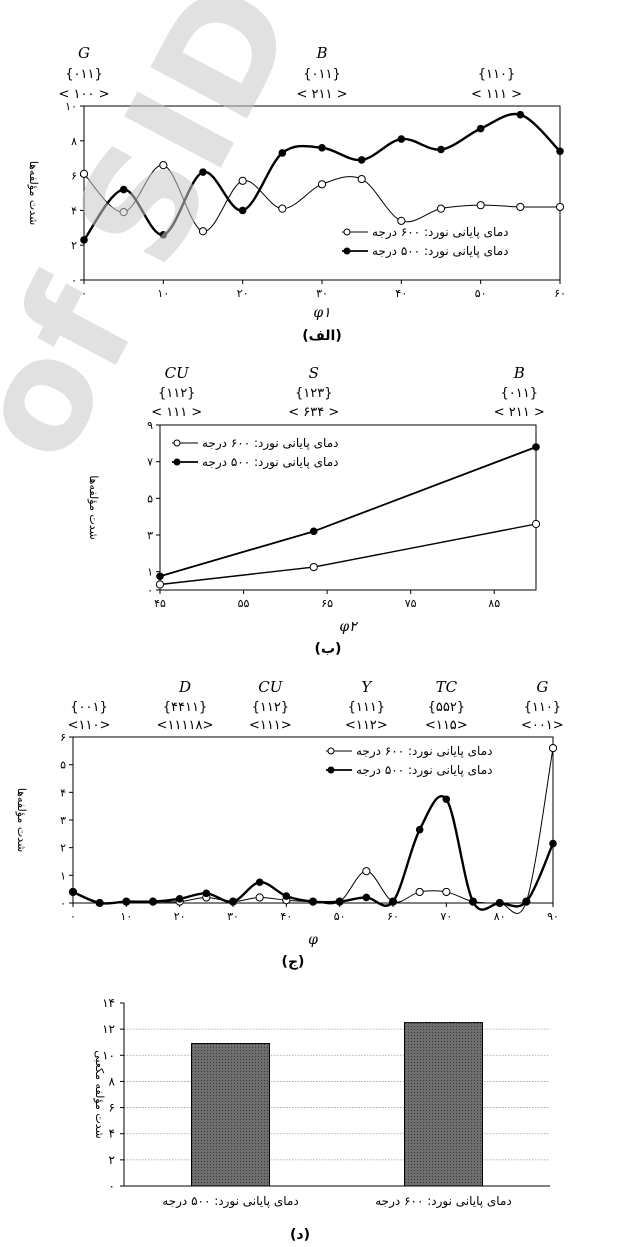 The height and width of the screenshot is (1247, 617). I want to click on texture-annotation: G {۰۱۱} < ۱۰۰ >, so click(84, 73).